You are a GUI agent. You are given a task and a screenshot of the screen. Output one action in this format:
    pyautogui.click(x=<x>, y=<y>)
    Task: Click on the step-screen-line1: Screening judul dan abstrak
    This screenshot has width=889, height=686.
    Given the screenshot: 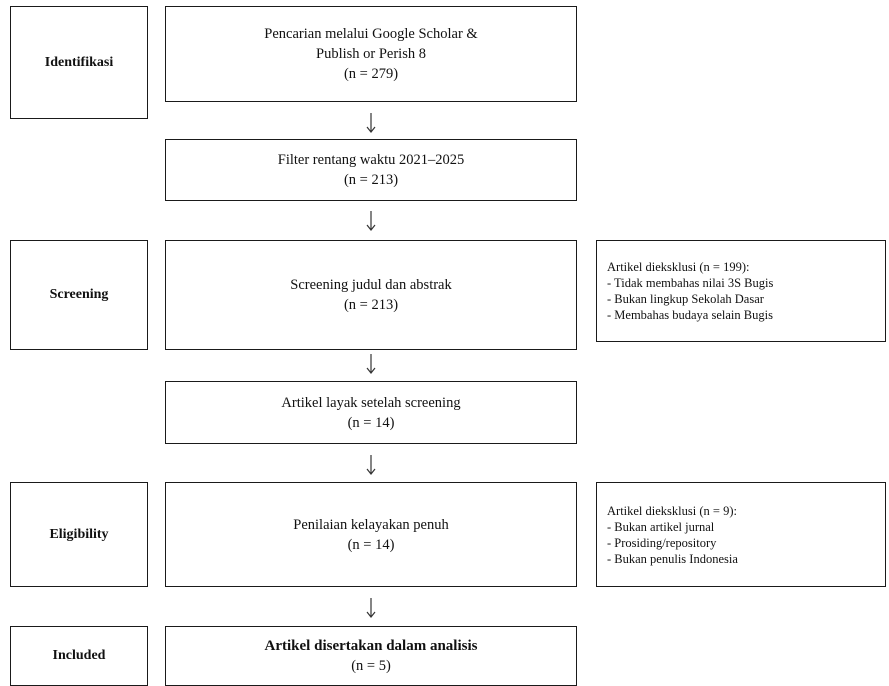 What is the action you would take?
    pyautogui.click(x=371, y=285)
    